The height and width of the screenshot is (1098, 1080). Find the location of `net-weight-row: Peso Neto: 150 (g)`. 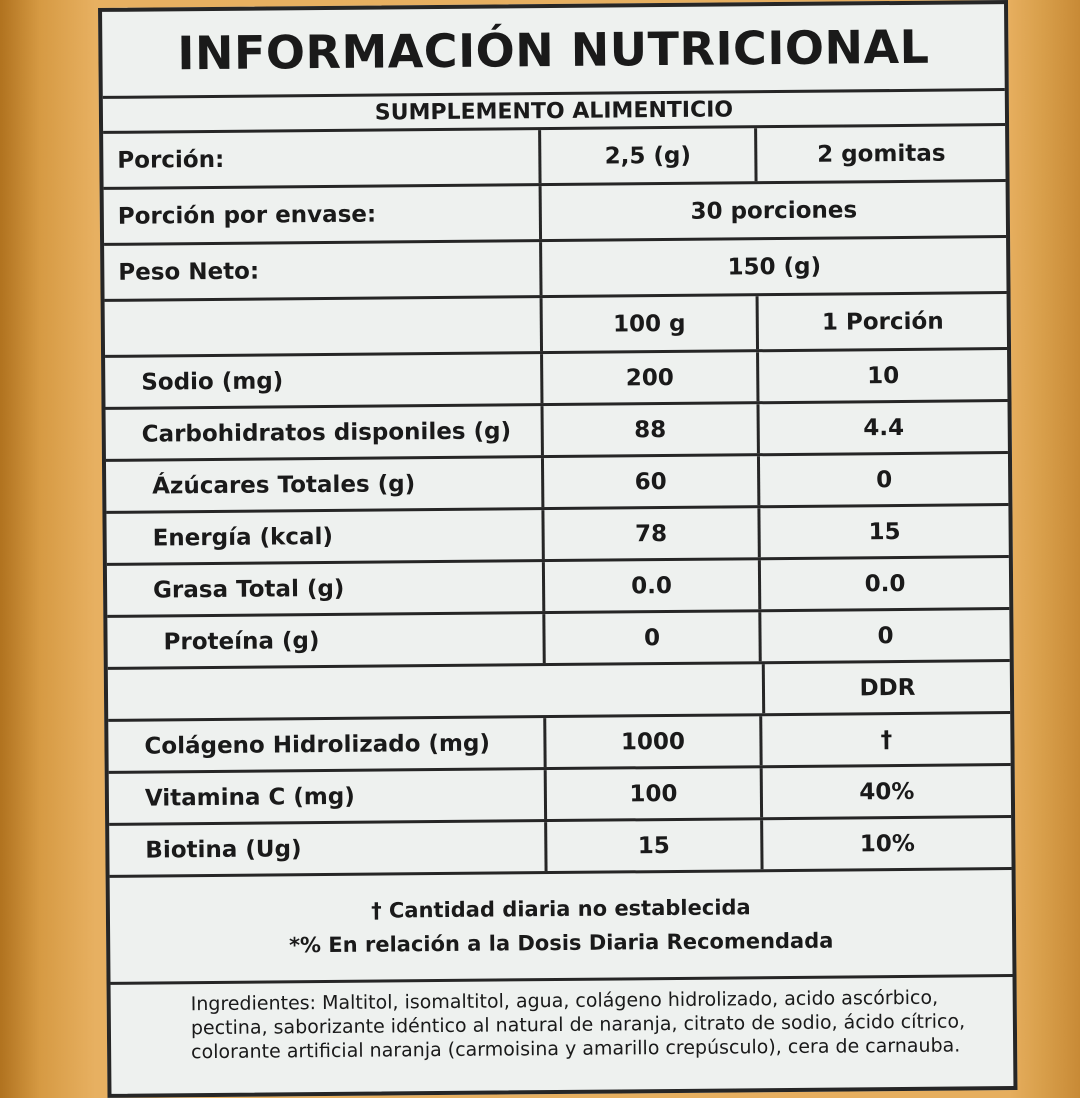

net-weight-row: Peso Neto: 150 (g) is located at coordinates (555, 270).